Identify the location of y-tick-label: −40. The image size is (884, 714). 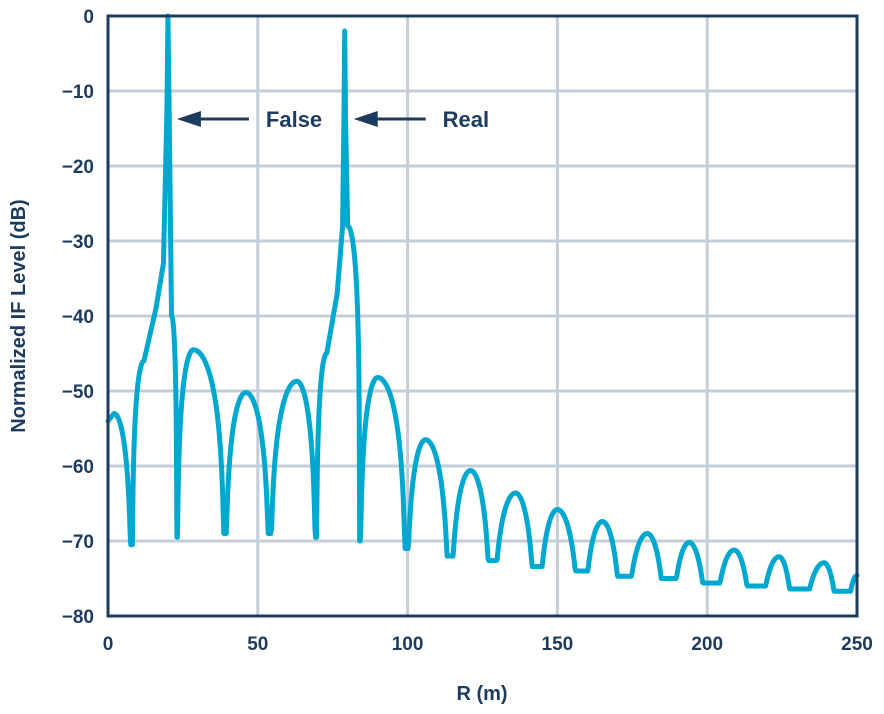
(78, 317).